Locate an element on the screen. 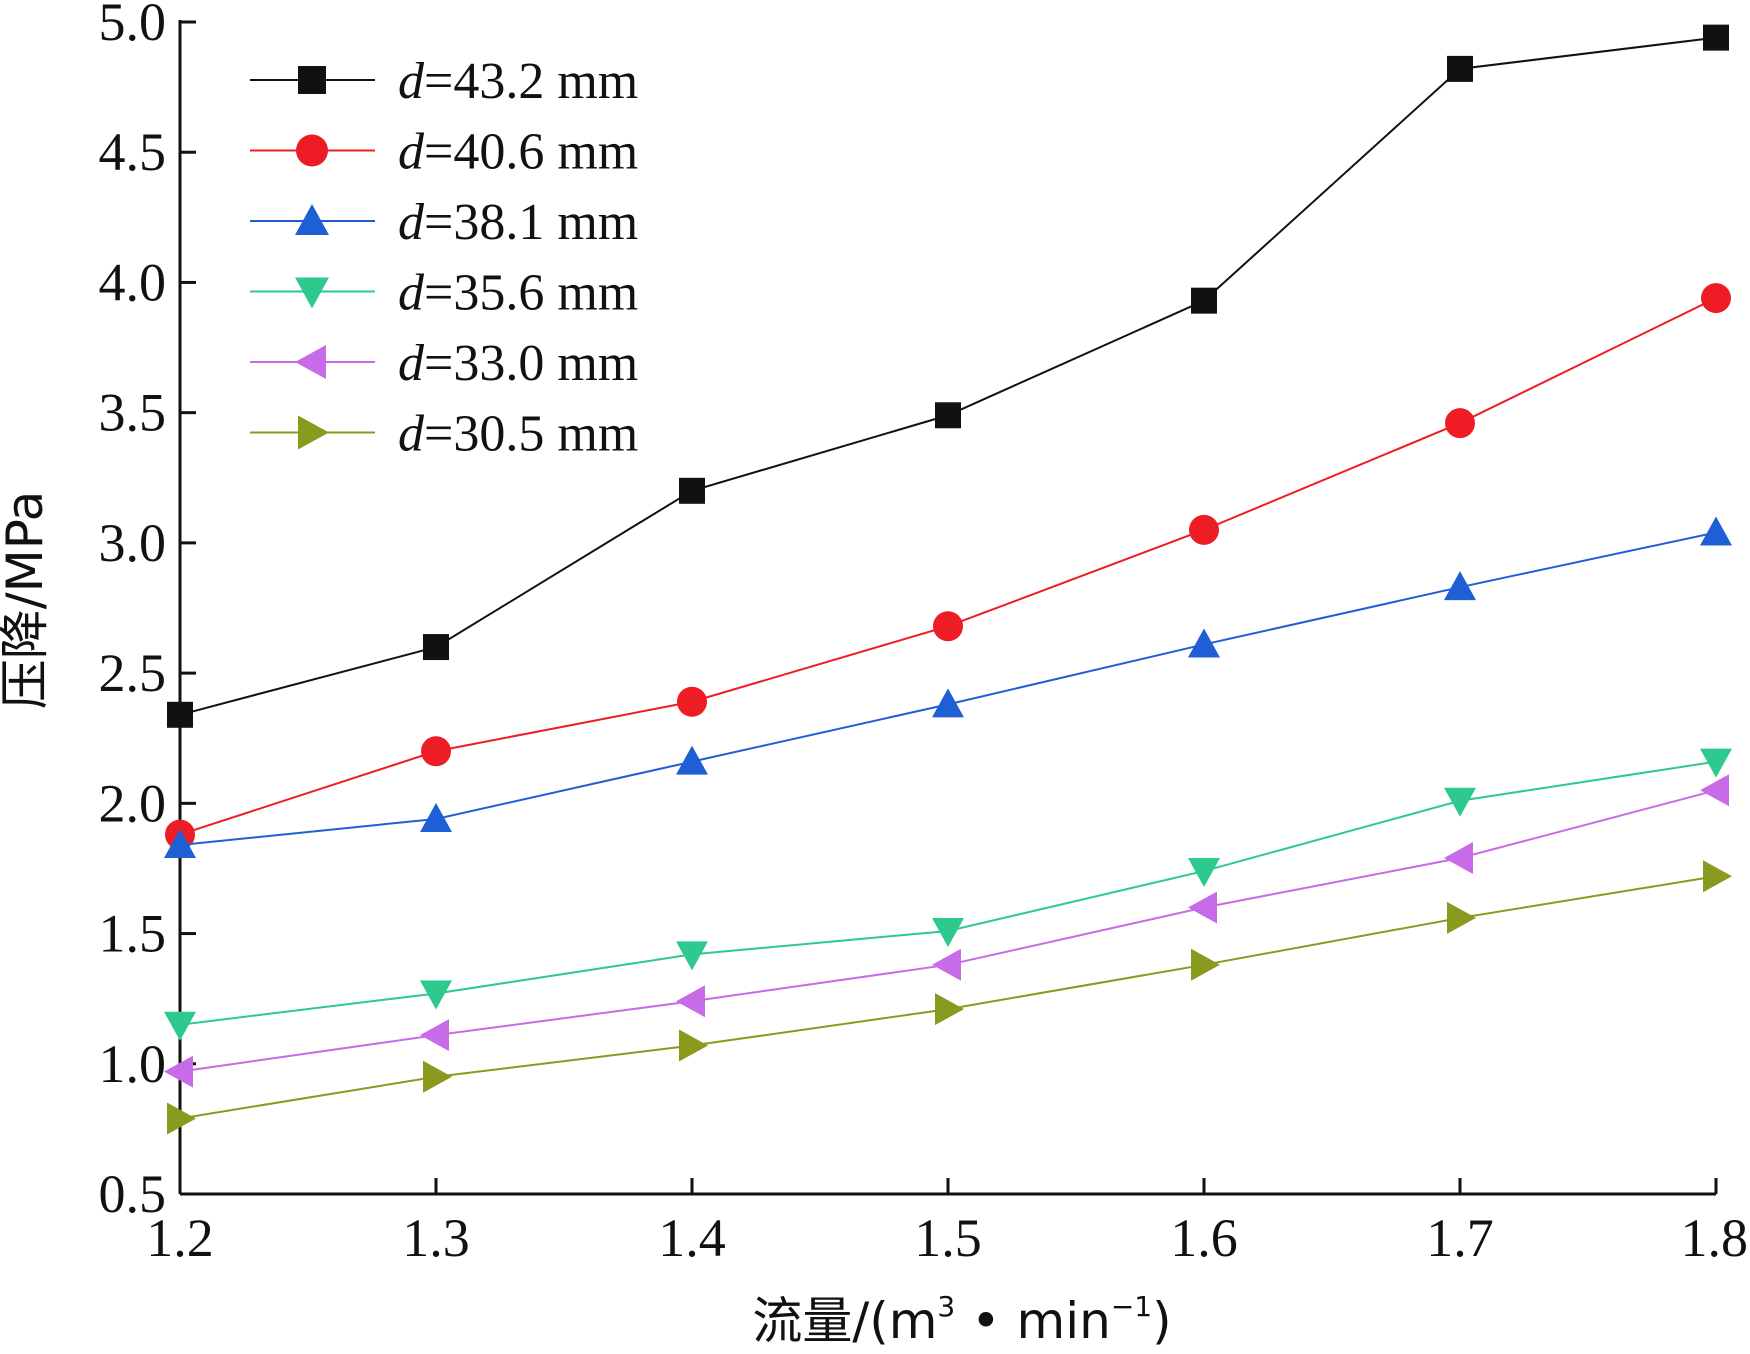  x-axis-title-end: ) is located at coordinates (1162, 1321).